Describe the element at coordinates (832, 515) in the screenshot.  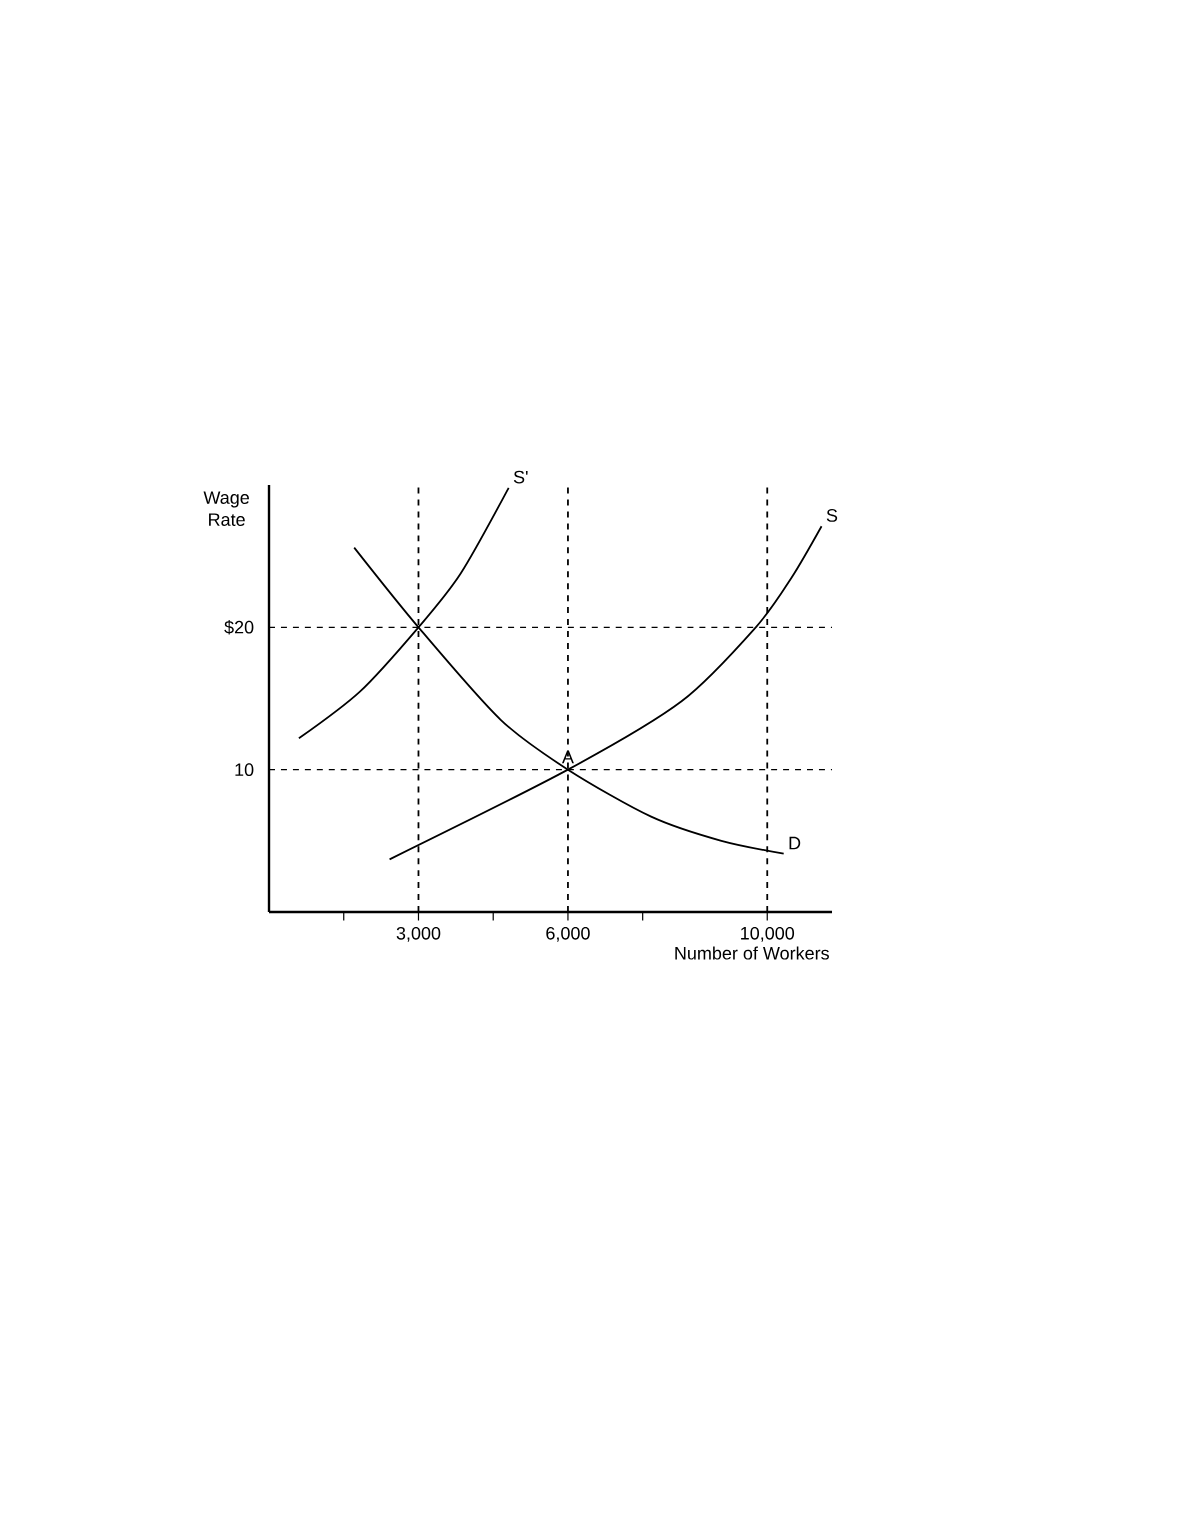
I see `series-label: S` at that location.